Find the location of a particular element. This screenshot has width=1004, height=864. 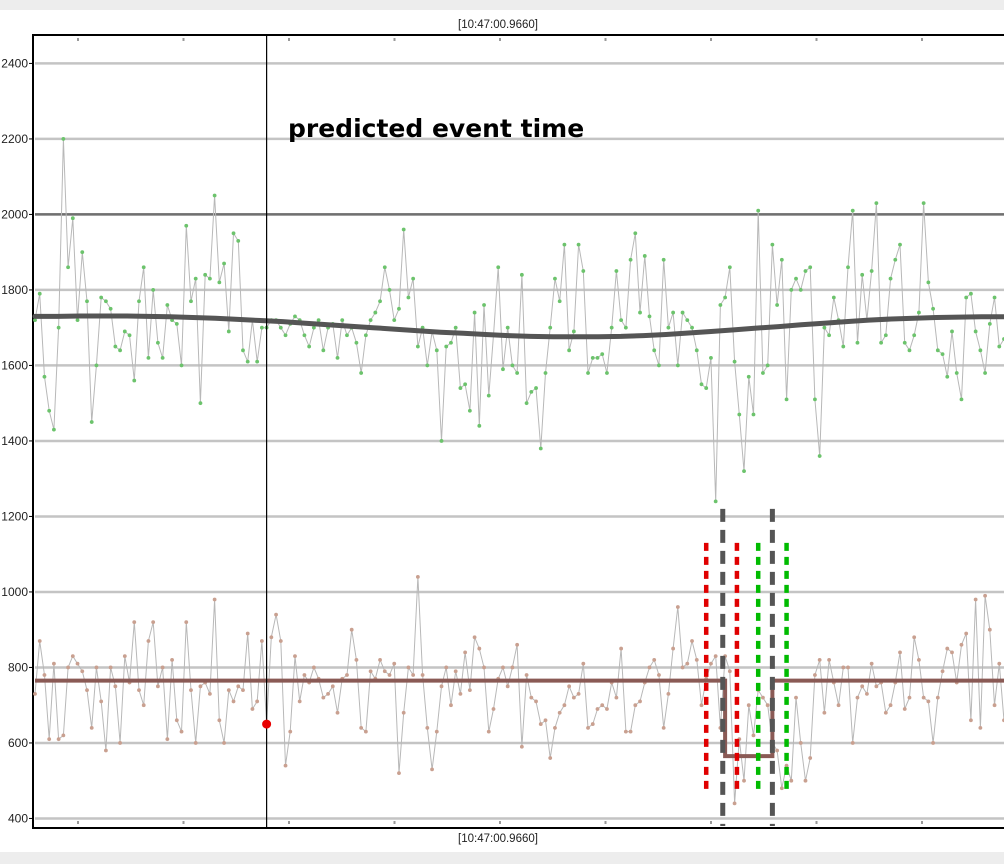

y-tick-label: 600 is located at coordinates (18, 743).